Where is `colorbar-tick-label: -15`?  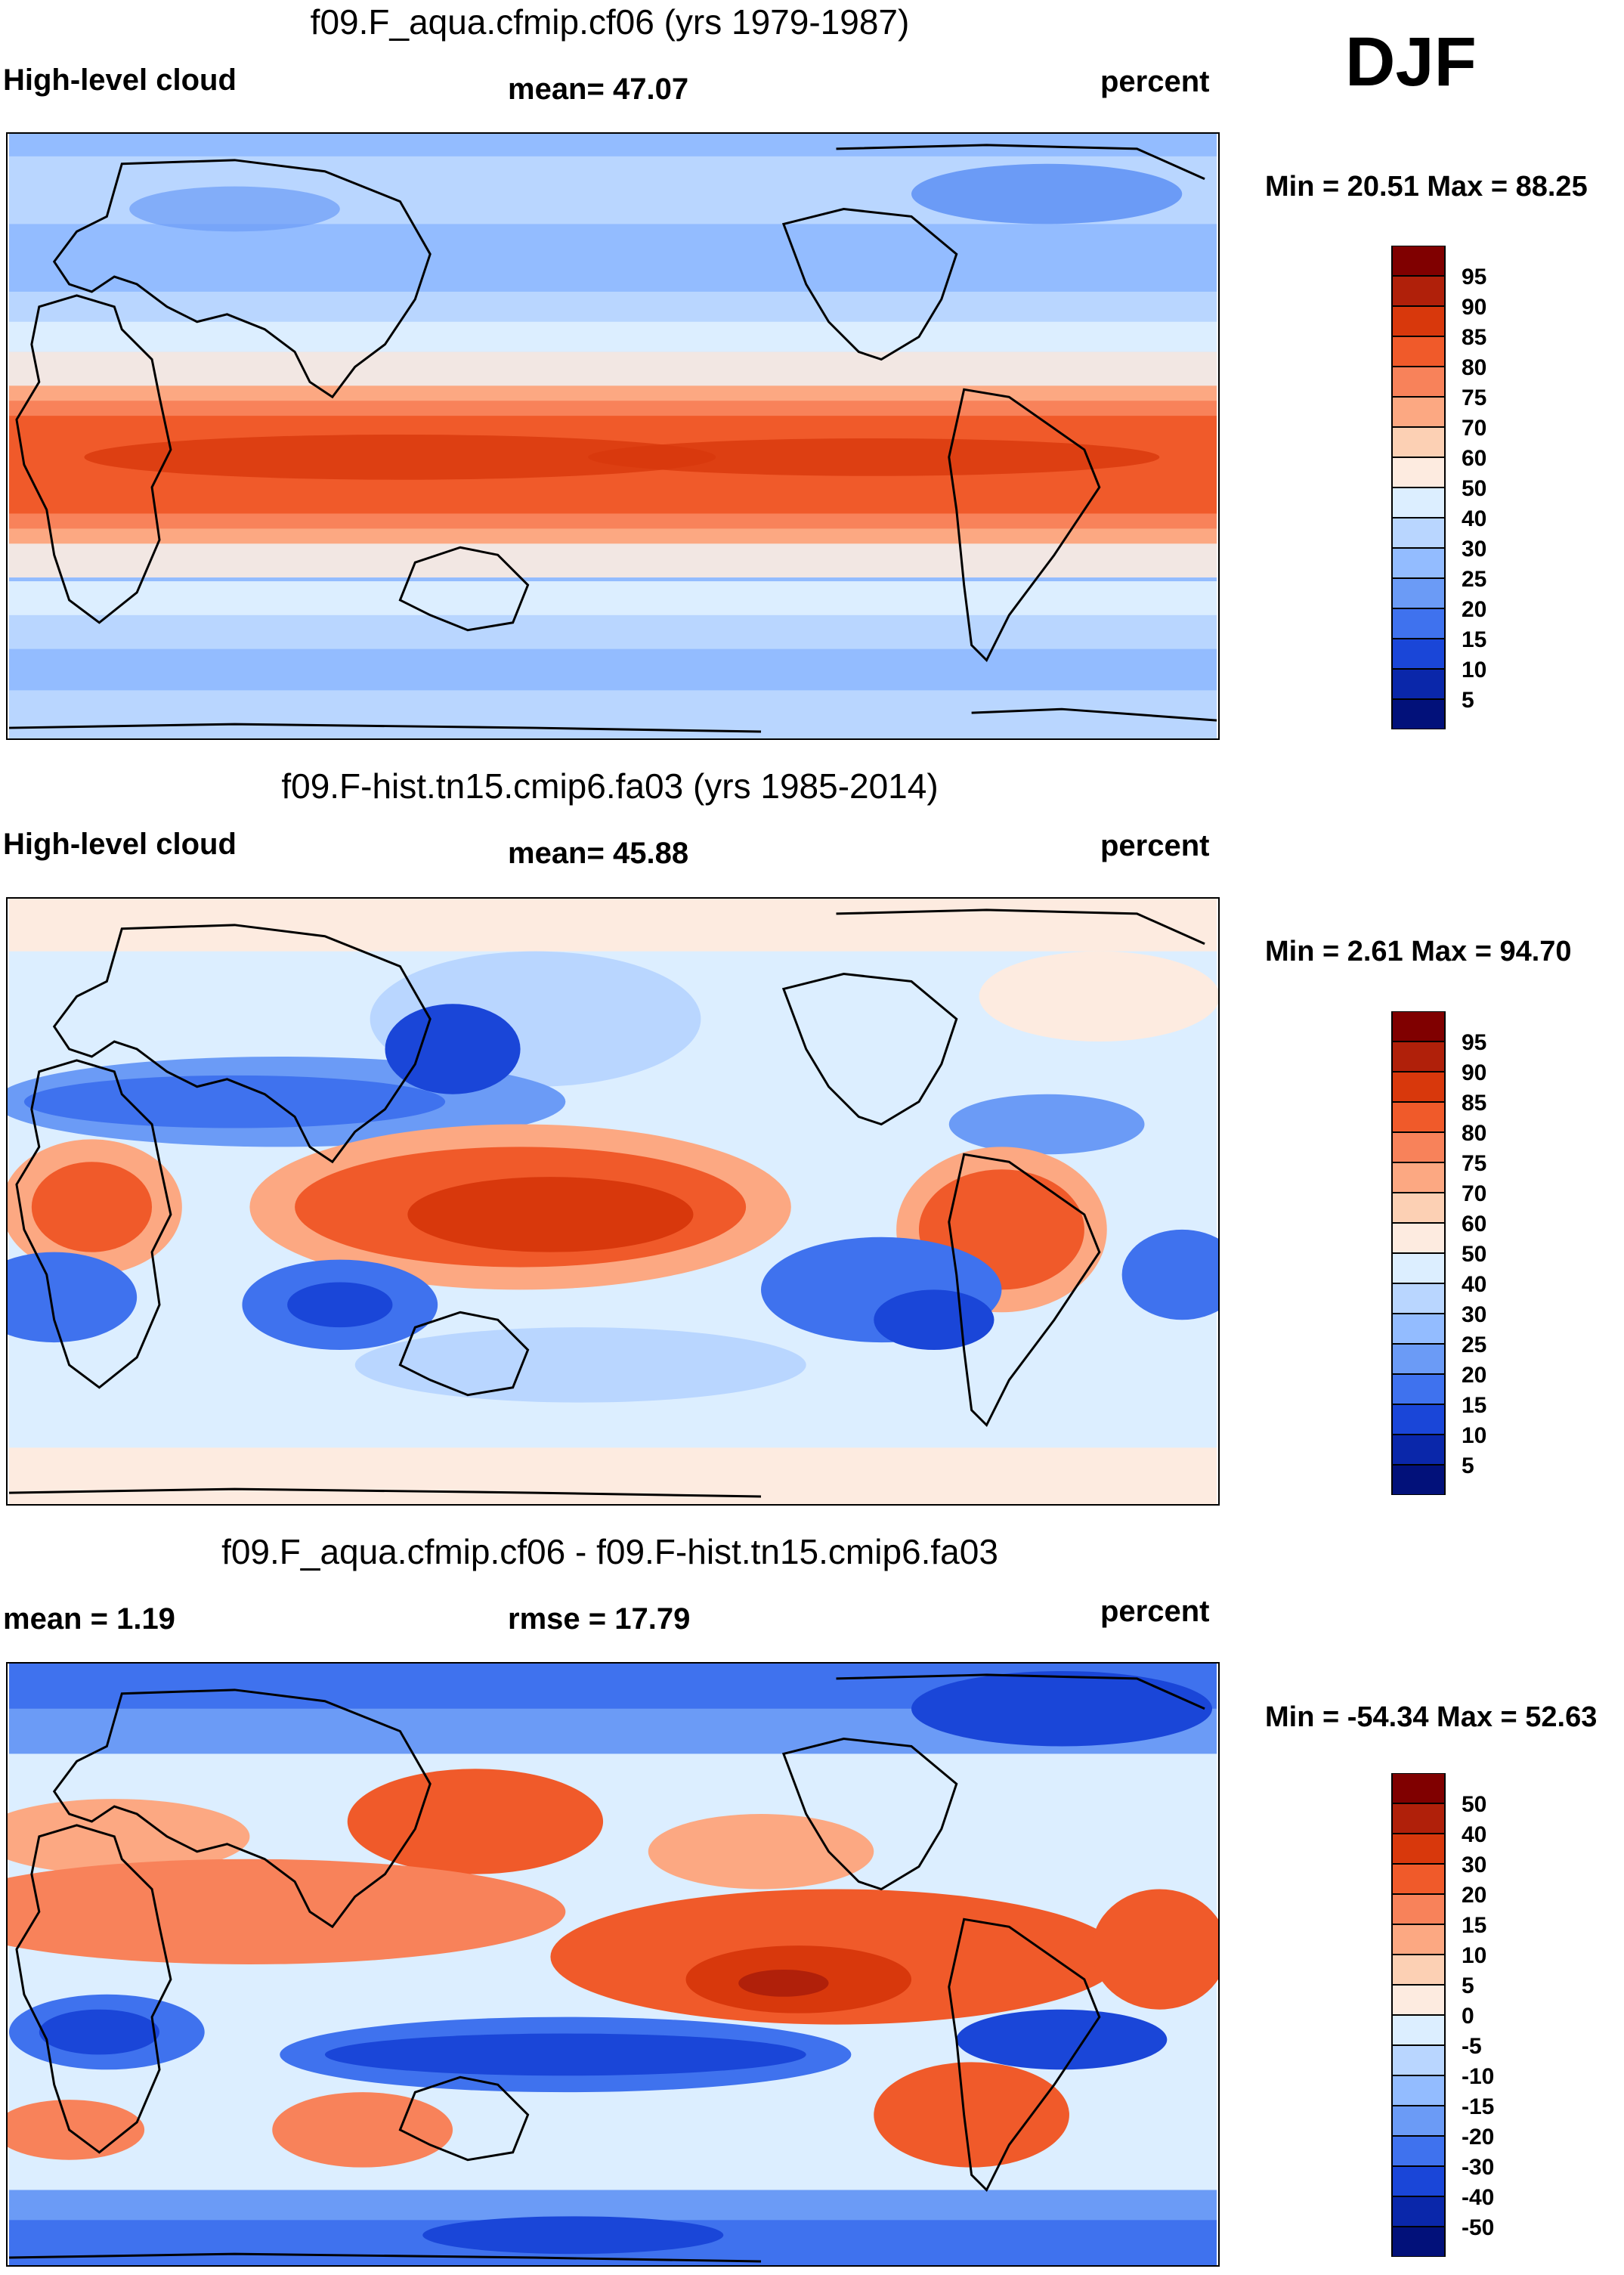
colorbar-tick-label: -15 is located at coordinates (1478, 2106).